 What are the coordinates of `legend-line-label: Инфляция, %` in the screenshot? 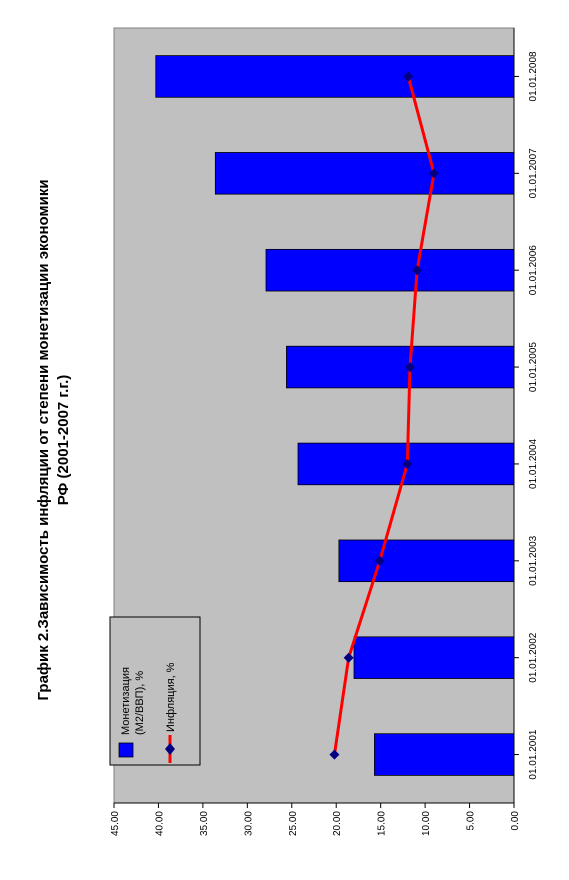 It's located at (171, 697).